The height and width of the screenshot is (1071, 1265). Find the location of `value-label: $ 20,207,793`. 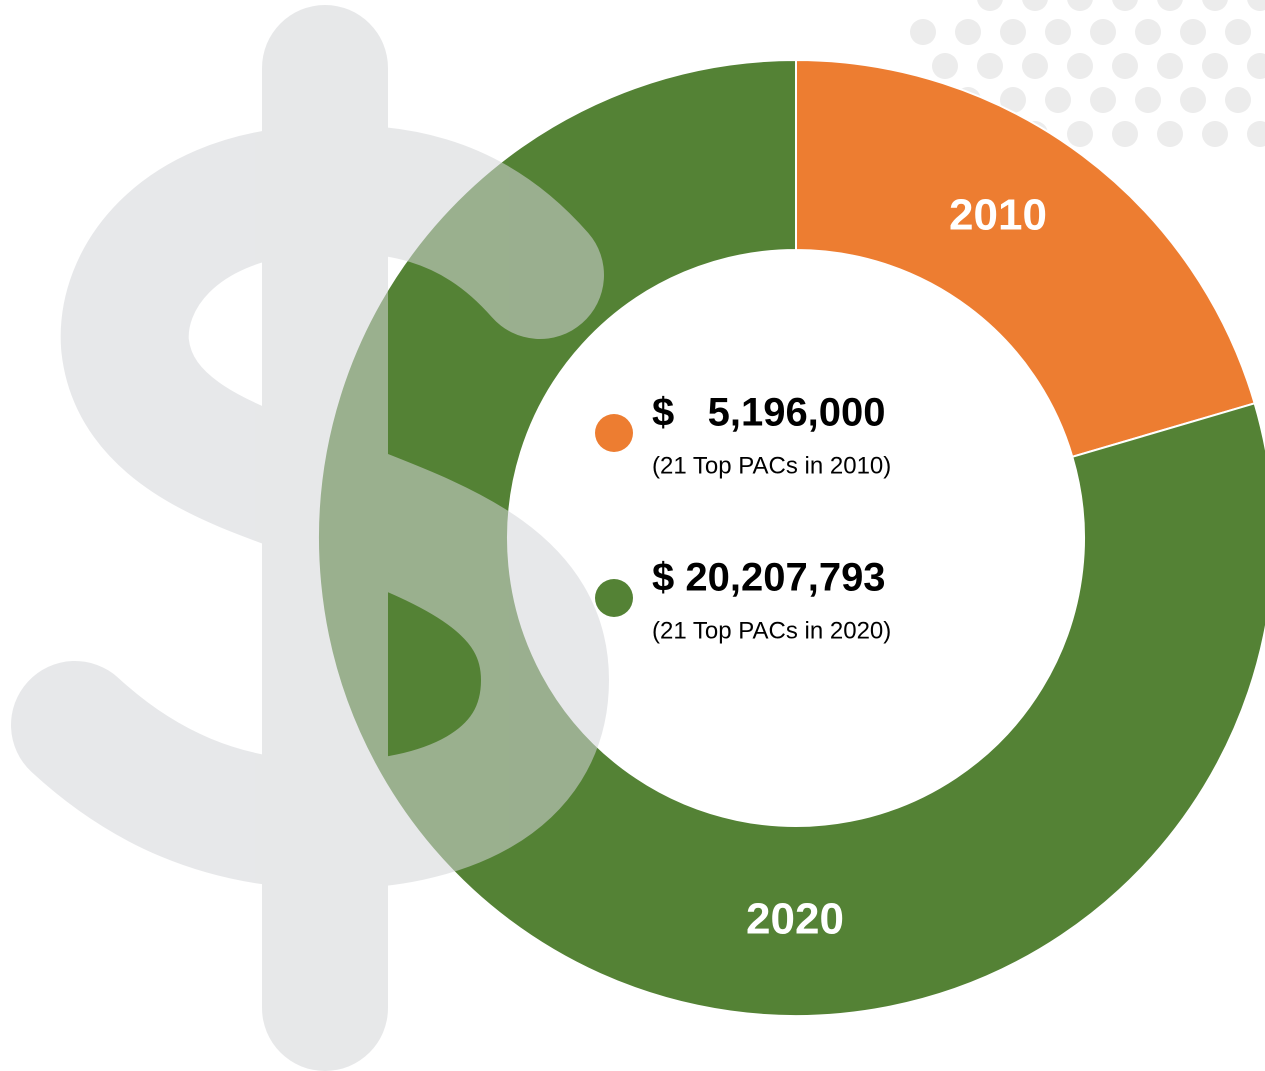

value-label: $ 20,207,793 is located at coordinates (769, 578).